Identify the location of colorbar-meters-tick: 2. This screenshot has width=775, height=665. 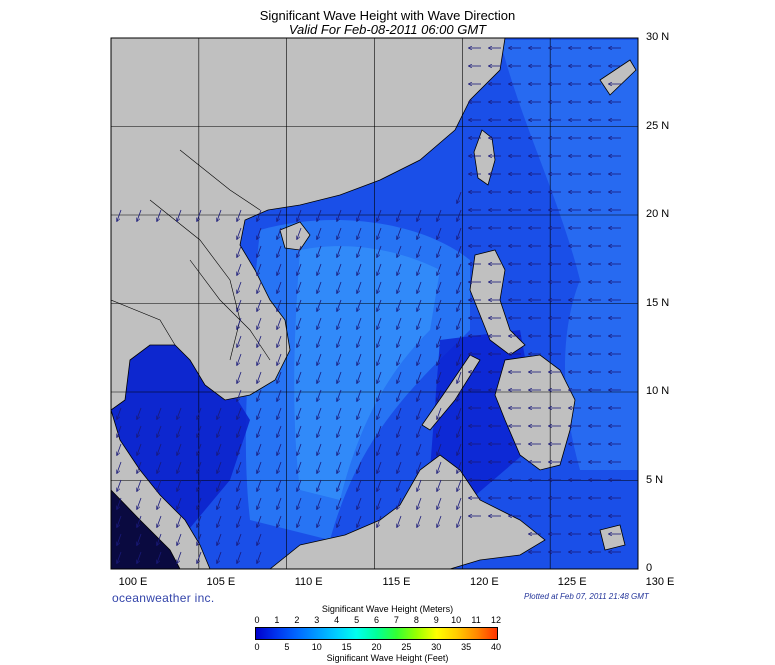
(297, 620).